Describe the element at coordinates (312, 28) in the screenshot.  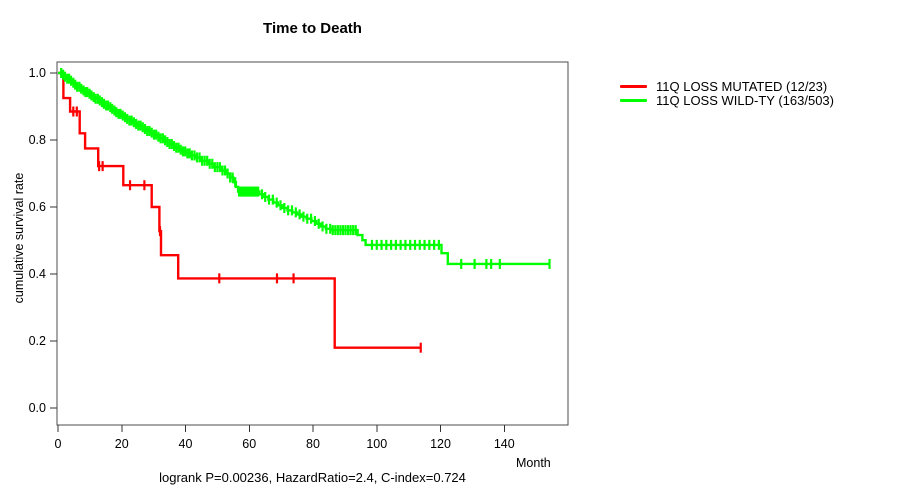
I see `chart-title: Time to Death` at that location.